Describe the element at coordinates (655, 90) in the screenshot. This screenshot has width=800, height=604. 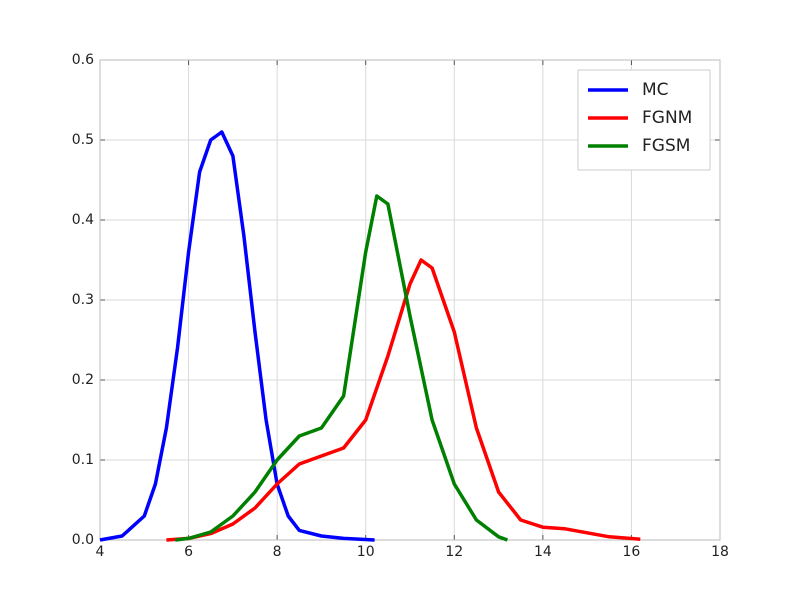
I see `legend-label: MC` at that location.